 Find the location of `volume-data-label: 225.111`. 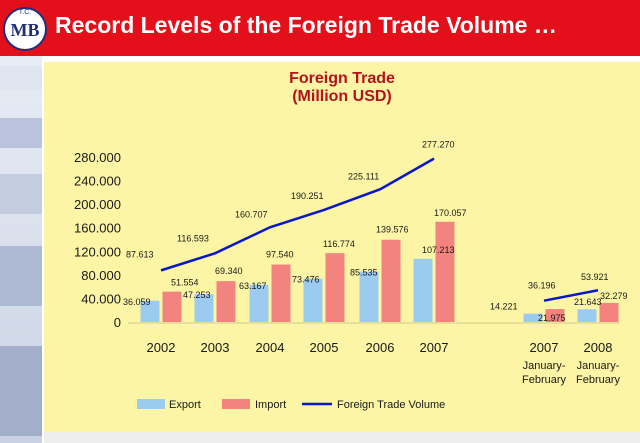

volume-data-label: 225.111 is located at coordinates (363, 176).